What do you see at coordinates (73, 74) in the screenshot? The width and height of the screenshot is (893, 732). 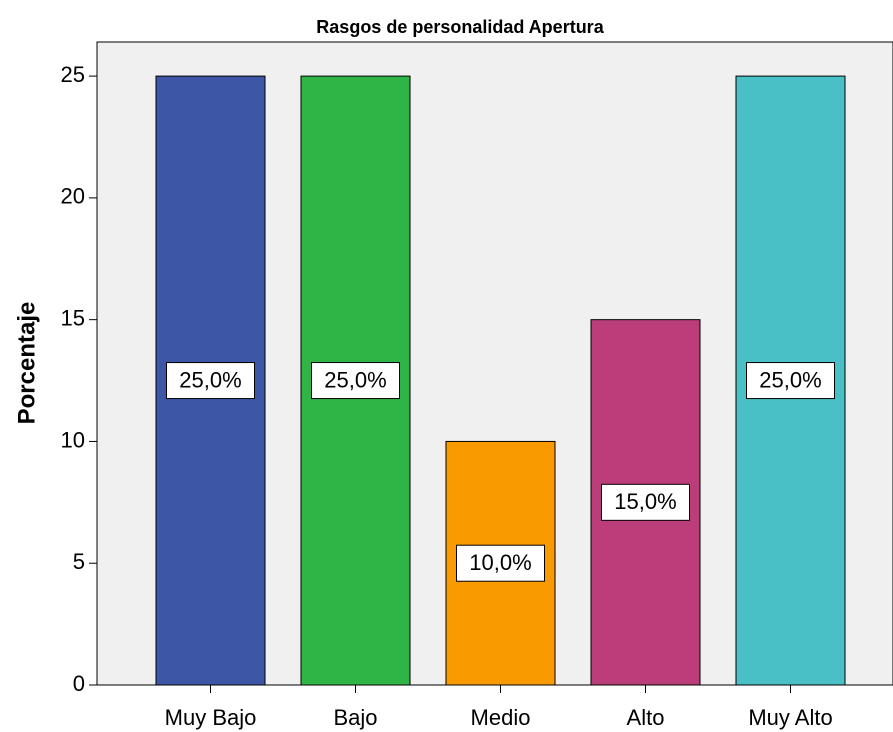 I see `y-tick-label: 25` at bounding box center [73, 74].